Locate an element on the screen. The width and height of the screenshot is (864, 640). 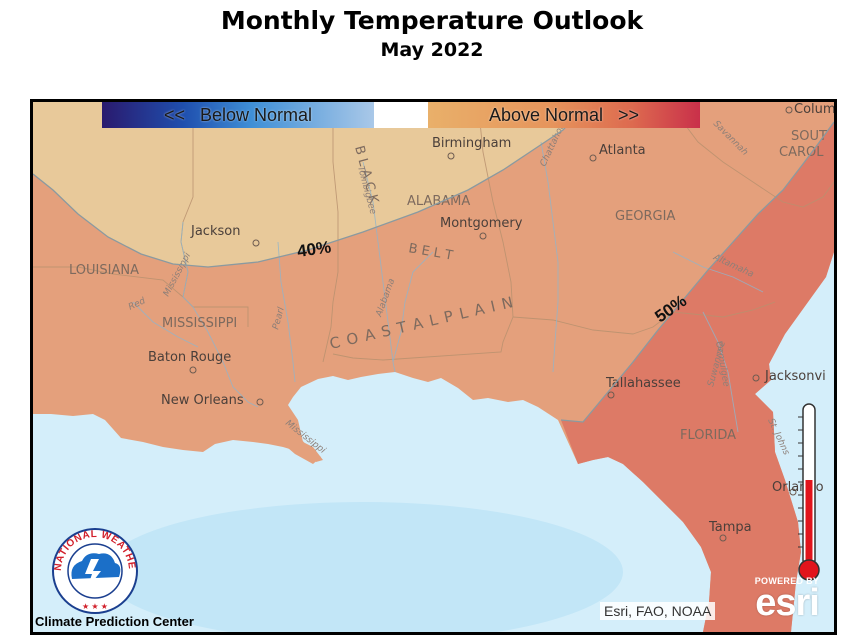
legend-below-normal-label: << Below Normal is located at coordinates (238, 114).